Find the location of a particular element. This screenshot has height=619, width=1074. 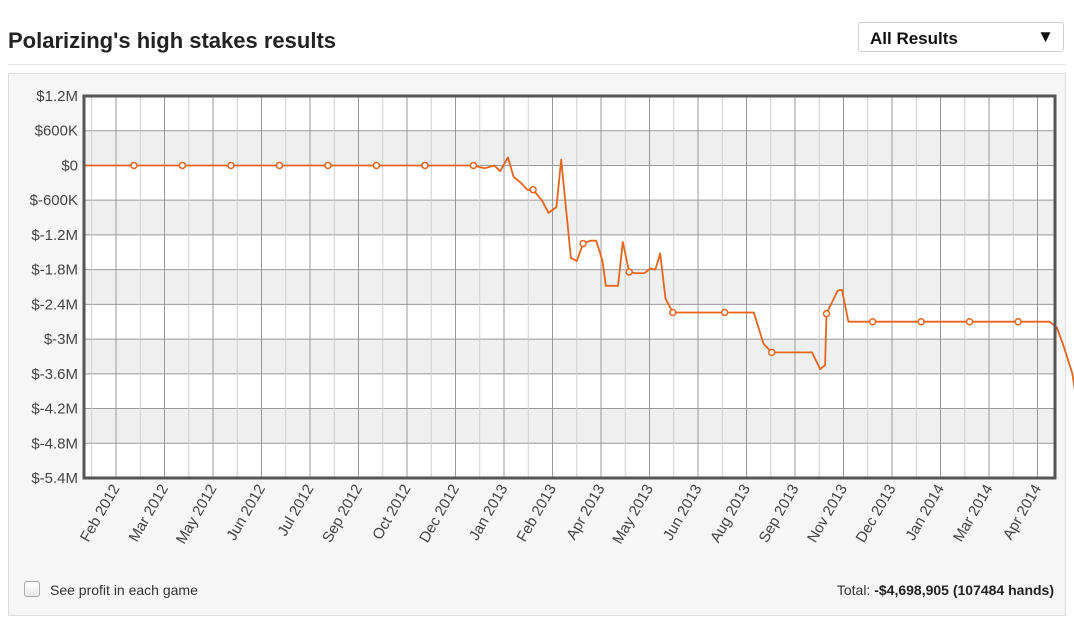

x-tick-label: Sep 2013 is located at coordinates (779, 514).